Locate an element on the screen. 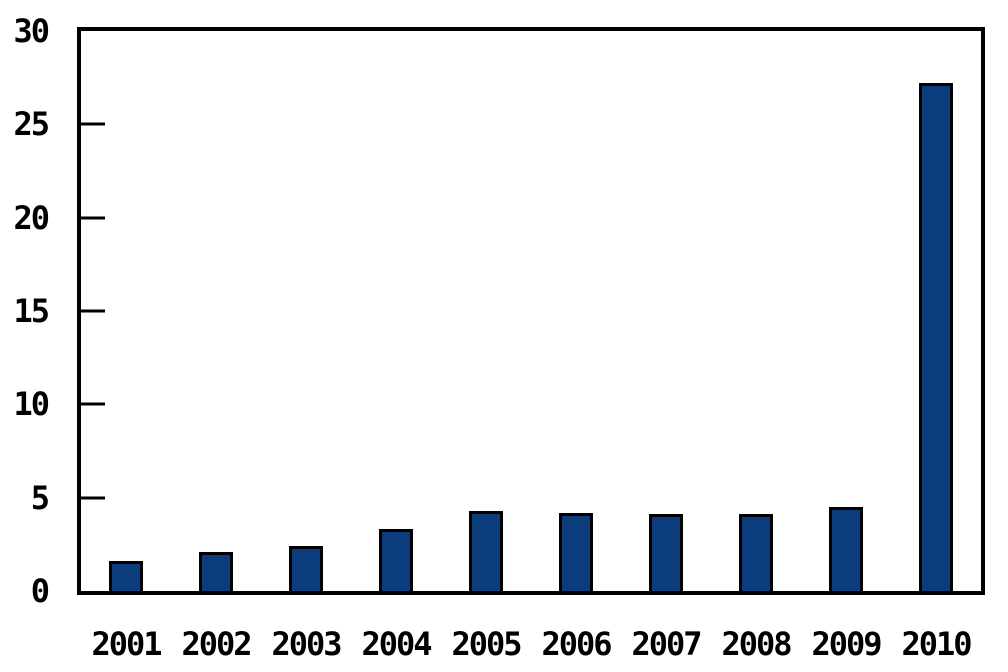 The image size is (1008, 672). y-axis-tick-label: 30 is located at coordinates (31, 31).